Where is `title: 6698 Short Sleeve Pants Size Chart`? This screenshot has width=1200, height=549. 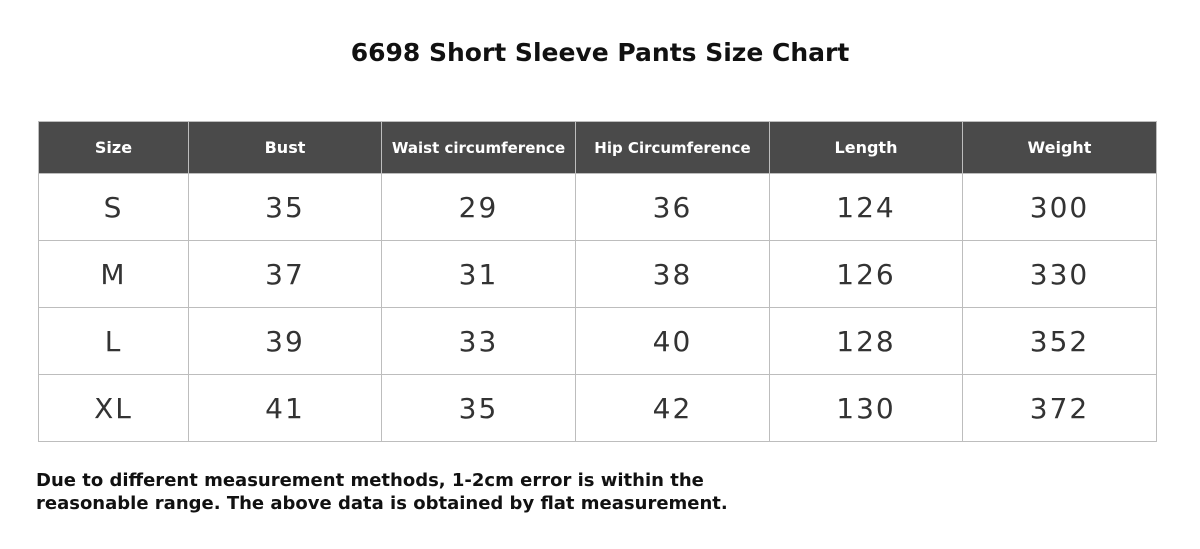 title: 6698 Short Sleeve Pants Size Chart is located at coordinates (600, 52).